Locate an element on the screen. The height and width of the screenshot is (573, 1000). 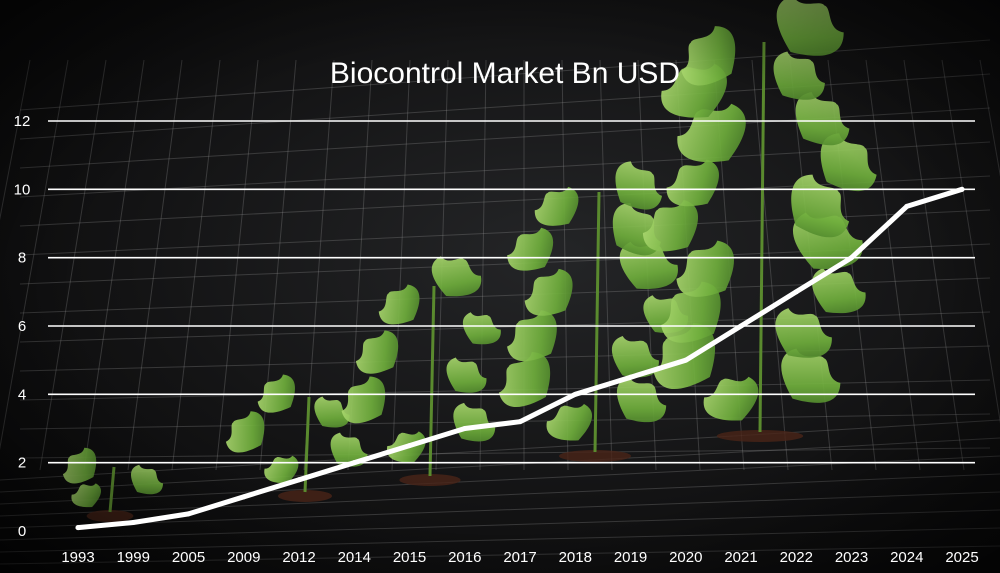
x-tick-label: 2021 is located at coordinates (740, 557).